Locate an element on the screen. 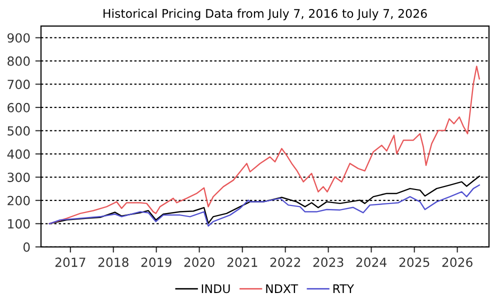 The height and width of the screenshot is (300, 500). legend-label: RTY is located at coordinates (343, 288).